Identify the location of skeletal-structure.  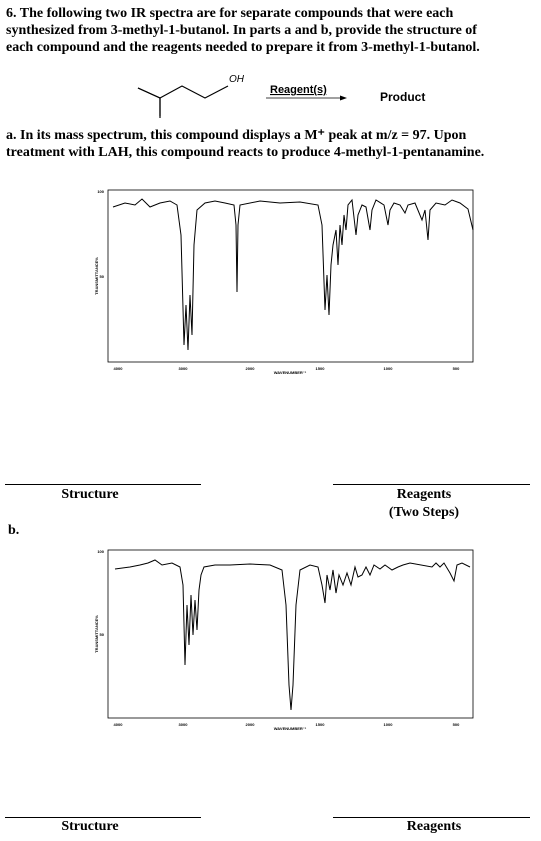
(183, 92).